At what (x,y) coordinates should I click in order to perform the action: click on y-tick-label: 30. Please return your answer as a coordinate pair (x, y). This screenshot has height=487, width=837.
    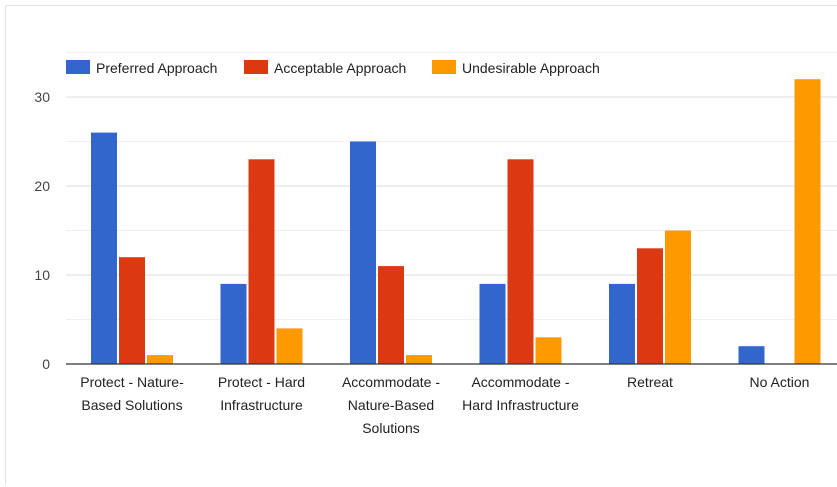
    Looking at the image, I should click on (42, 97).